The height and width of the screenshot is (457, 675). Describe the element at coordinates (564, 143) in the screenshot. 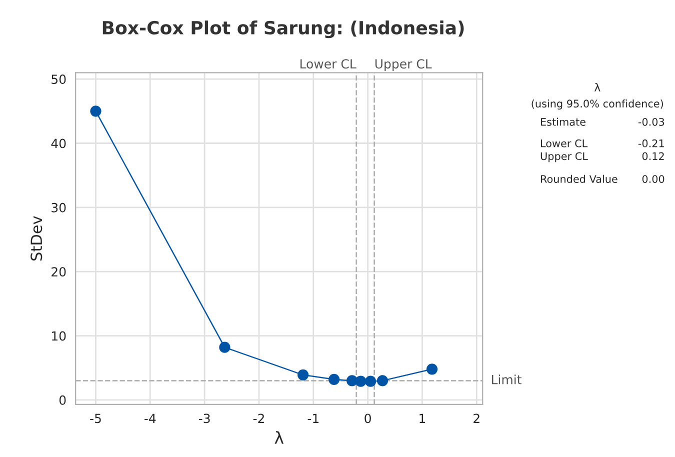

I see `text: Lower CL` at that location.